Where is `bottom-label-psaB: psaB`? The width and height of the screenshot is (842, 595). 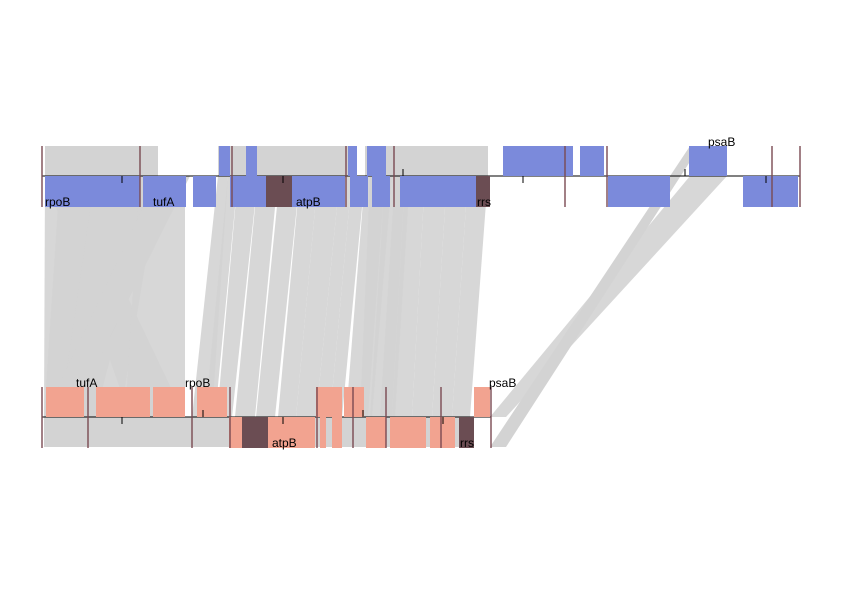 bottom-label-psaB: psaB is located at coordinates (502, 383).